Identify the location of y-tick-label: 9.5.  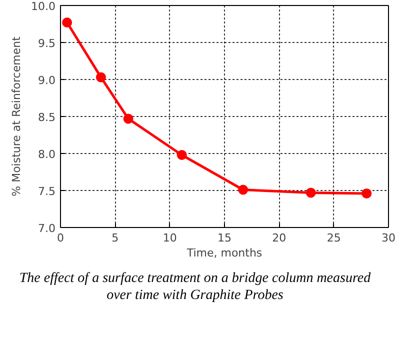
(47, 43).